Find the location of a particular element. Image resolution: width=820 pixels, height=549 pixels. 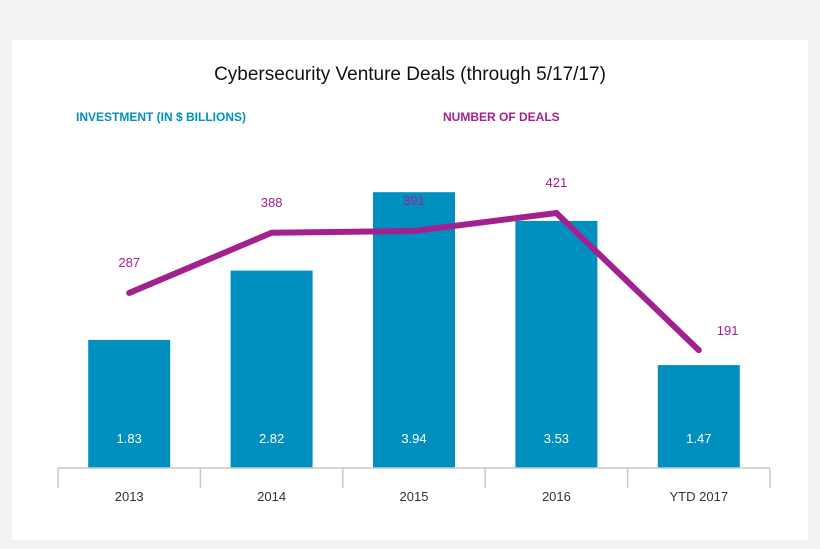

x-tick-label: 2013 is located at coordinates (129, 496).